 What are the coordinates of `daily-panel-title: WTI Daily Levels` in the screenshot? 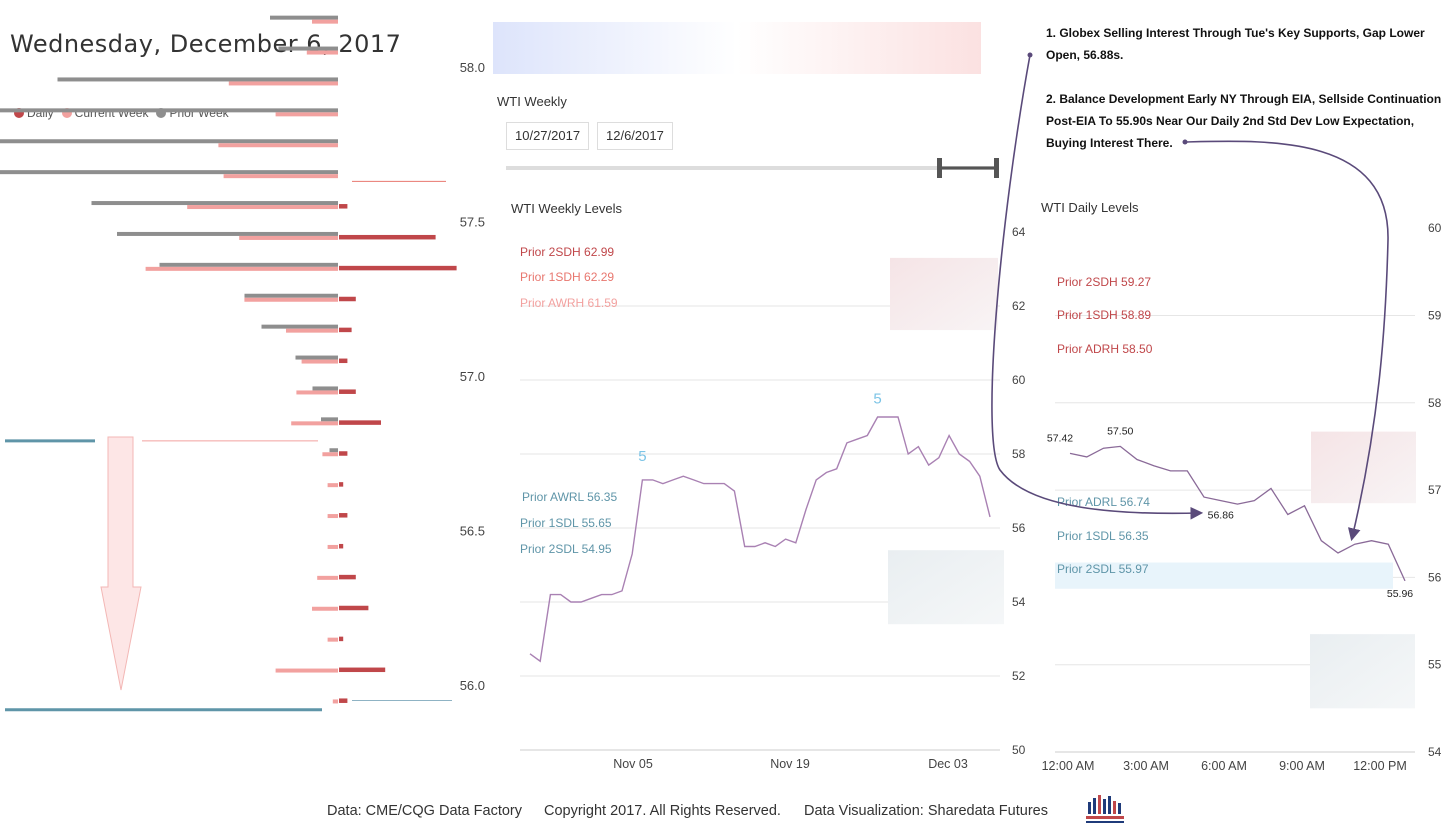 It's located at (1090, 207).